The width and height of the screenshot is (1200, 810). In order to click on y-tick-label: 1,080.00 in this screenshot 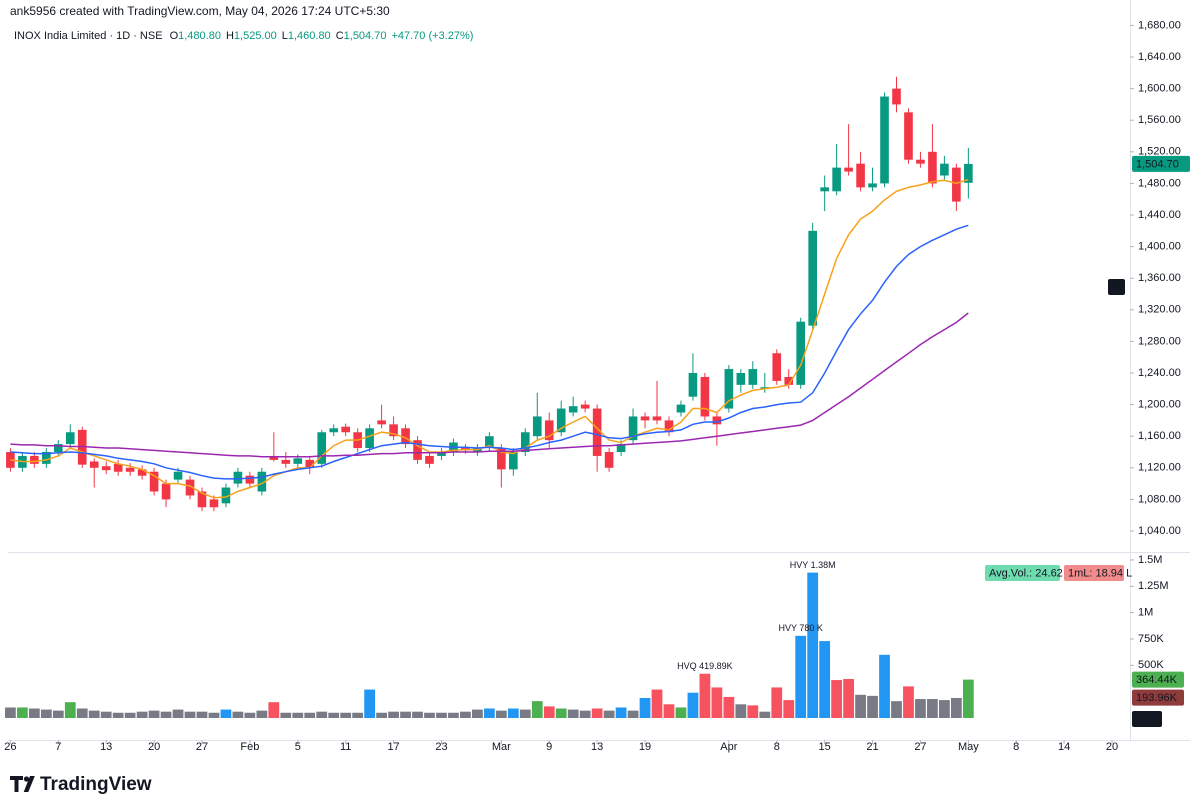, I will do `click(1159, 499)`.